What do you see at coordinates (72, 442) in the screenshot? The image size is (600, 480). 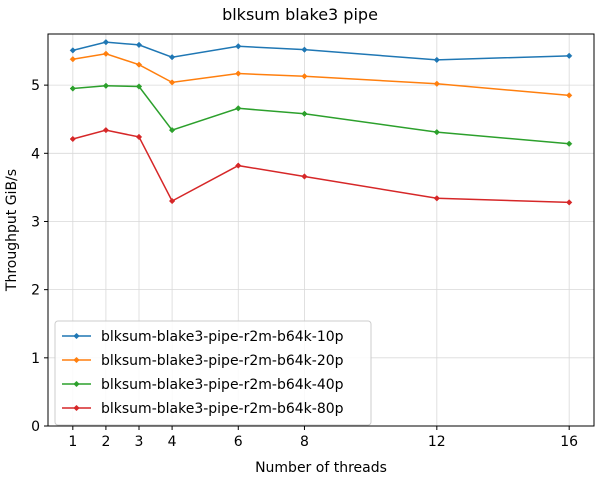 I see `x-tick-label: 1` at bounding box center [72, 442].